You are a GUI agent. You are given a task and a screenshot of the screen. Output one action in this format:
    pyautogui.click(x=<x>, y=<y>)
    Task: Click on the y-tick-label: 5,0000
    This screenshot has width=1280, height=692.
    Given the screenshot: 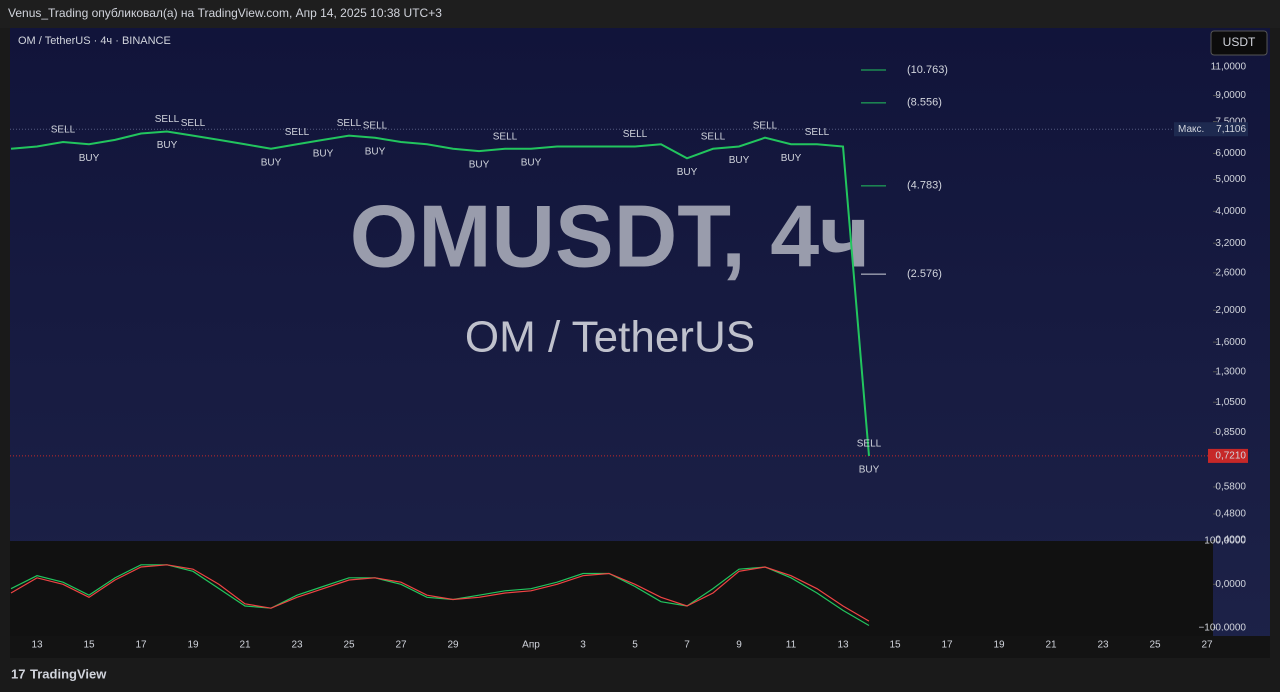 What is the action you would take?
    pyautogui.click(x=1230, y=179)
    